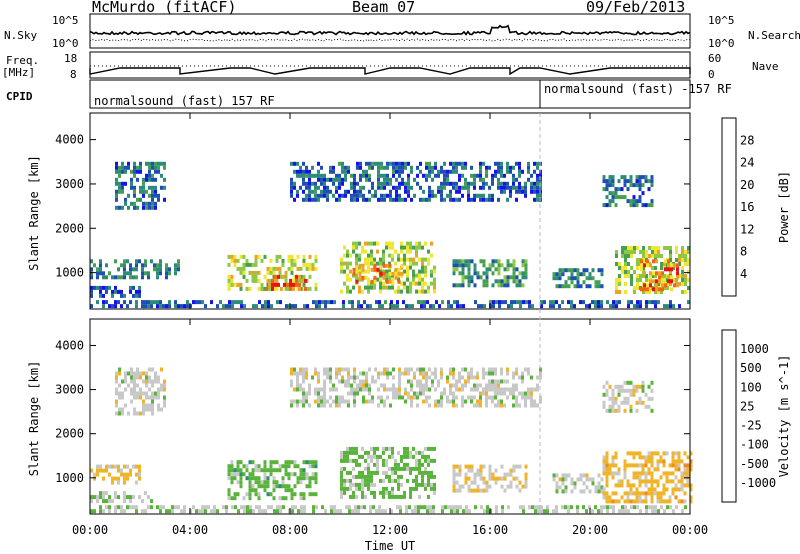 The width and height of the screenshot is (800, 554). What do you see at coordinates (754, 445) in the screenshot?
I see `colorbar-tick-label: -100` at bounding box center [754, 445].